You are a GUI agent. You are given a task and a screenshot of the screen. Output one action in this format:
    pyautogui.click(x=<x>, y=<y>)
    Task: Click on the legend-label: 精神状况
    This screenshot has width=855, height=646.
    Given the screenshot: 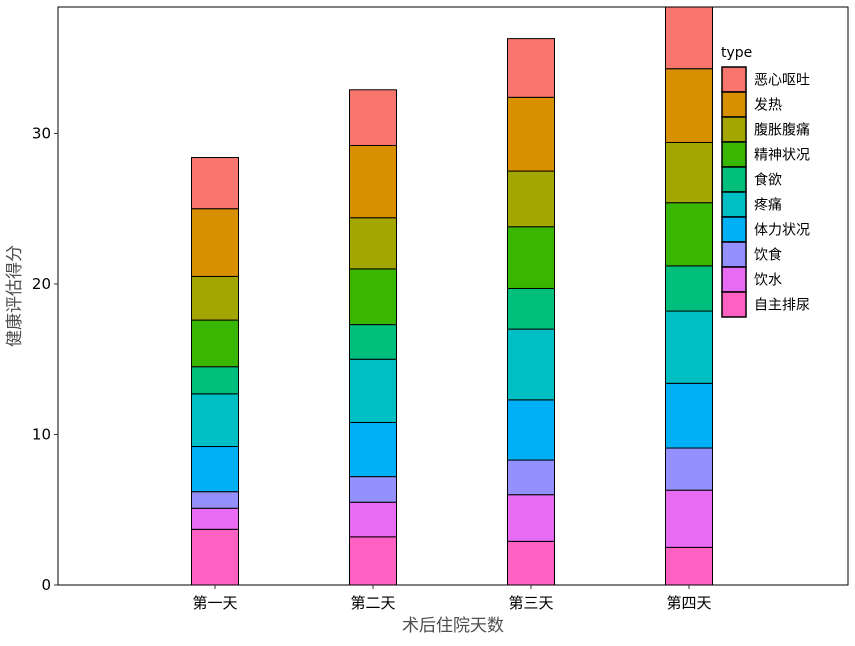 What is the action you would take?
    pyautogui.click(x=782, y=156)
    